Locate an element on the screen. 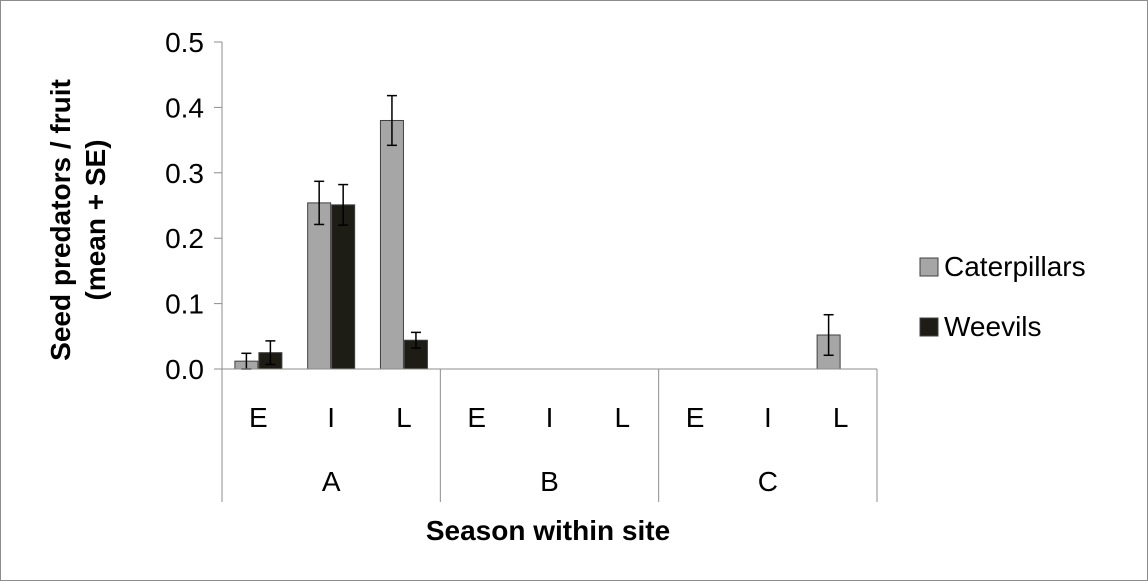 The width and height of the screenshot is (1148, 581). legend-swatch-caterpillars is located at coordinates (929, 267).